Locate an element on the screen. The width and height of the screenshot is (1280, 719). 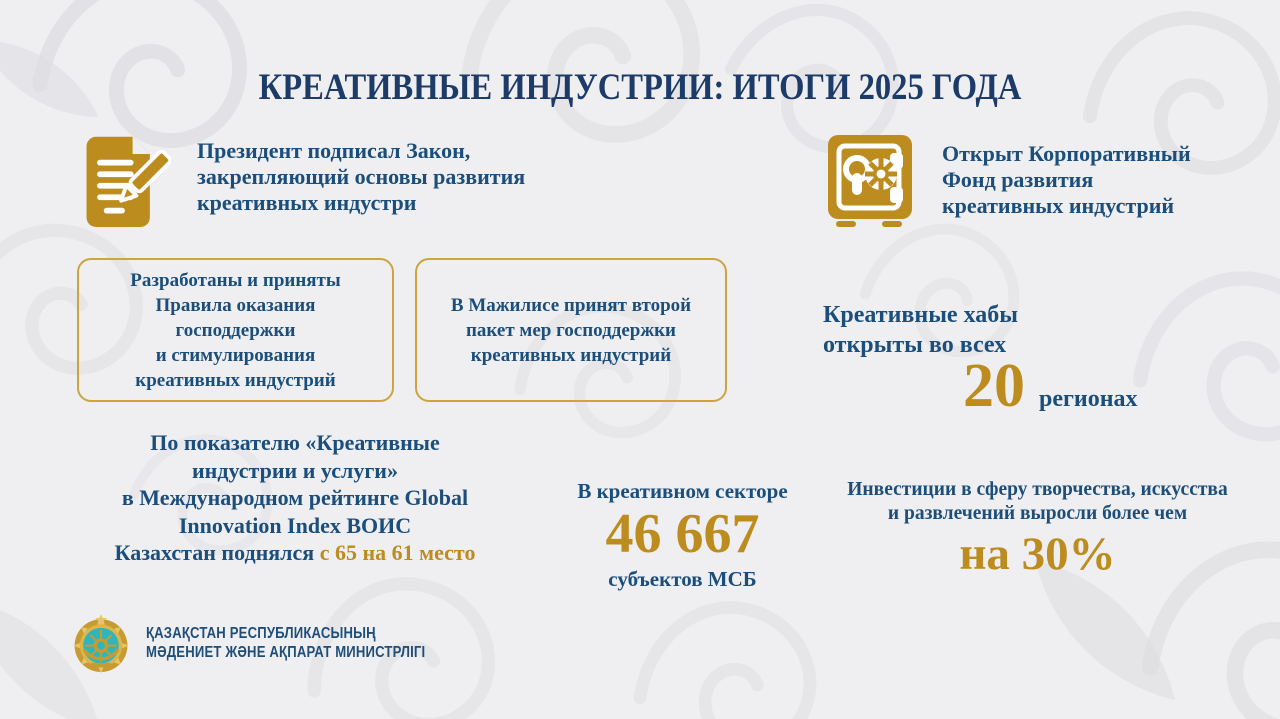
card-line: и стимулирования is located at coordinates (235, 355).